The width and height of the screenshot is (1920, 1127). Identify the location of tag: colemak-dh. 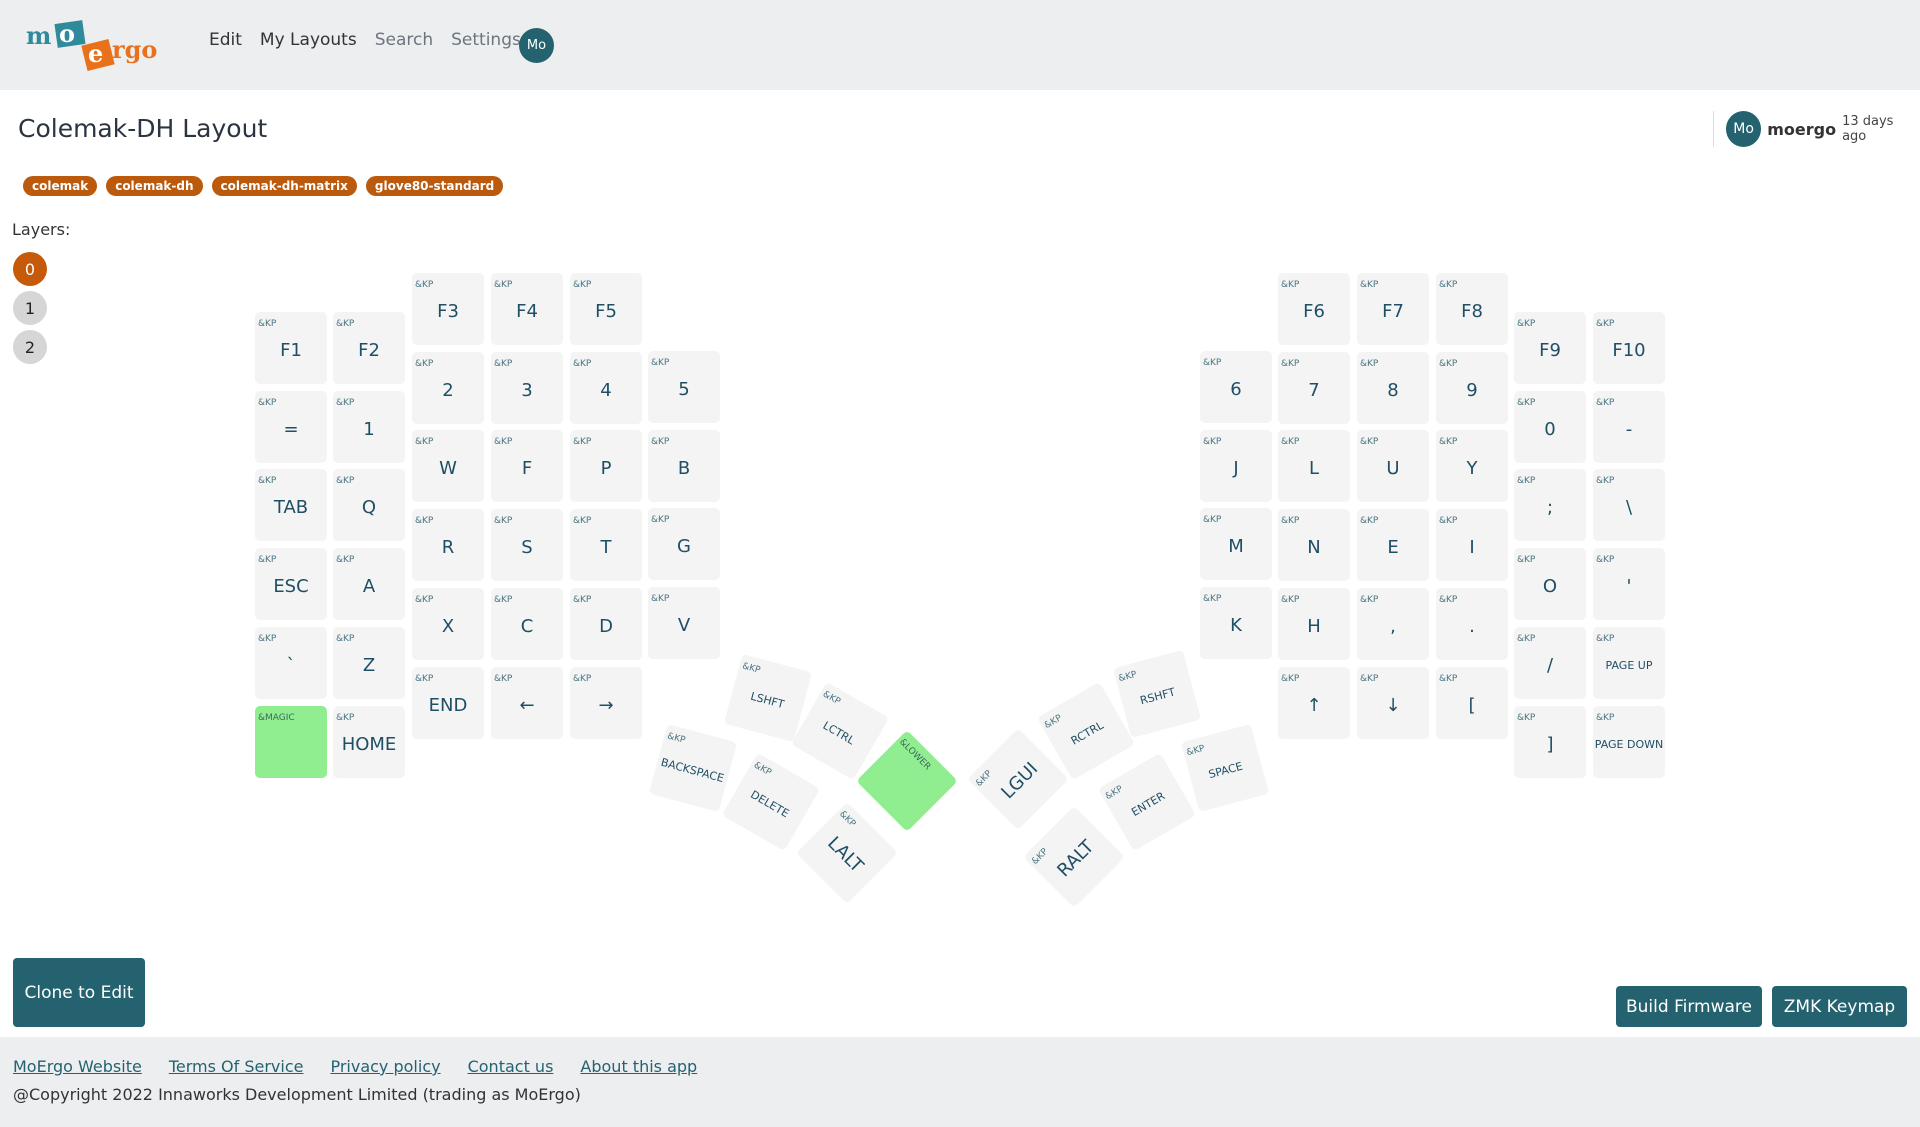
(154, 186).